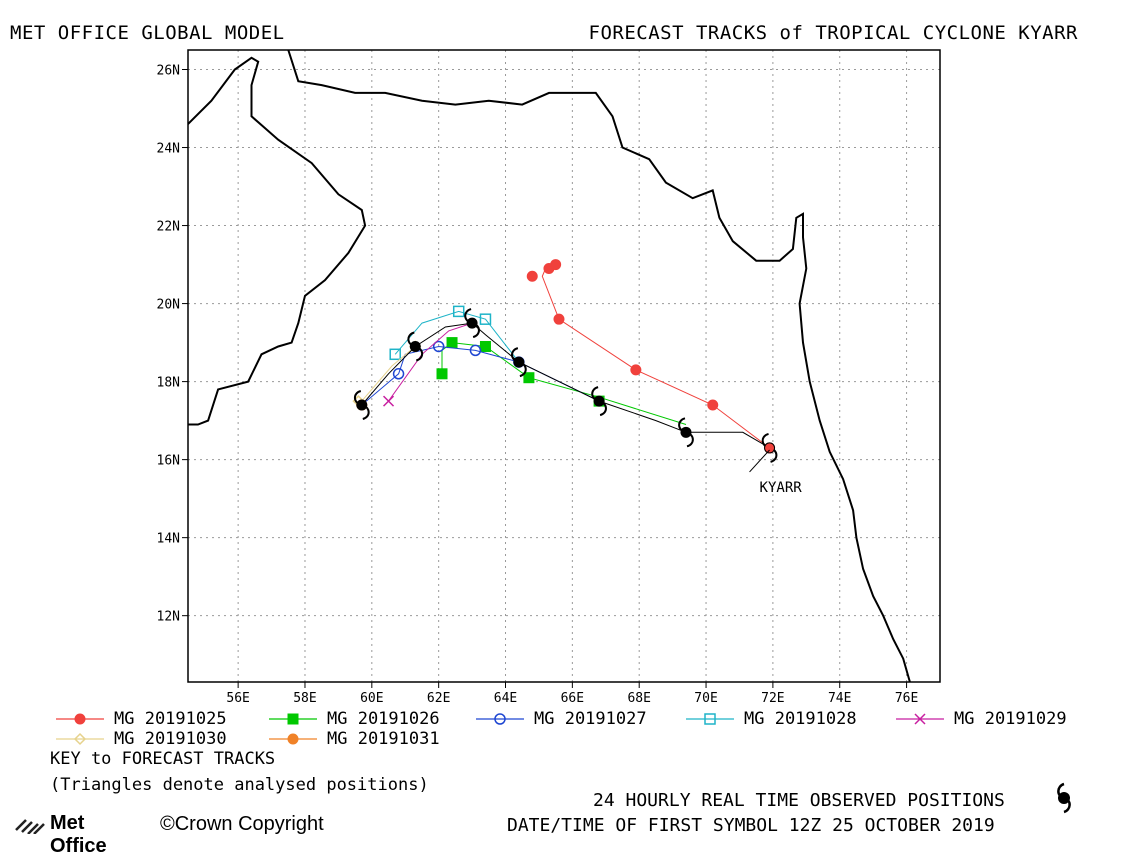  What do you see at coordinates (277, 241) in the screenshot?
I see `coastline-path` at bounding box center [277, 241].